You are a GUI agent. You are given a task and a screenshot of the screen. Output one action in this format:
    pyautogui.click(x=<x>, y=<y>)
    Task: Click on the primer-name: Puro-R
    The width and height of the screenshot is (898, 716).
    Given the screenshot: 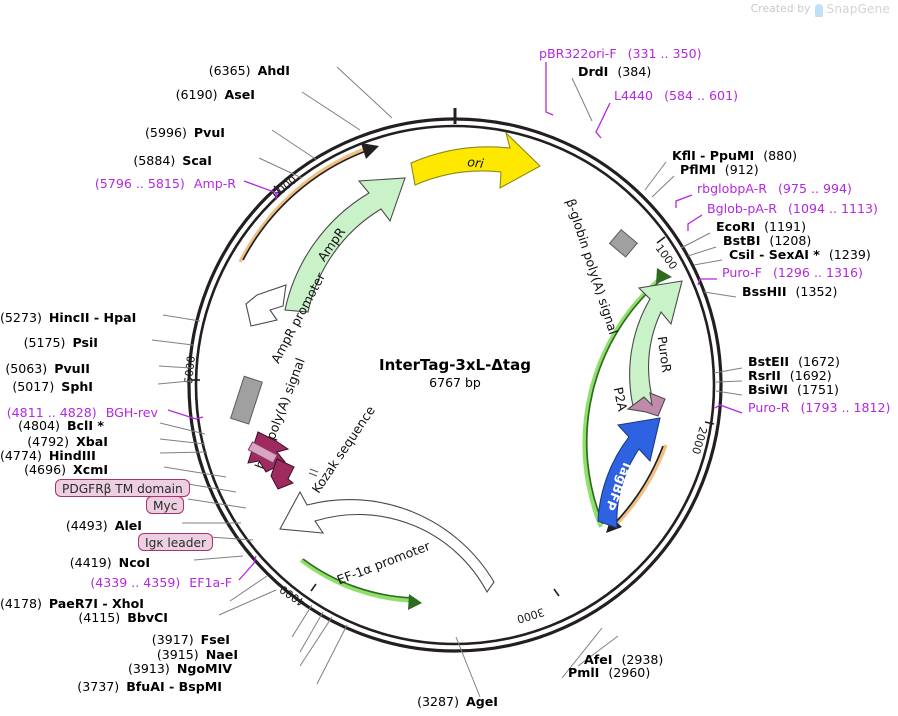 What is the action you would take?
    pyautogui.click(x=769, y=407)
    